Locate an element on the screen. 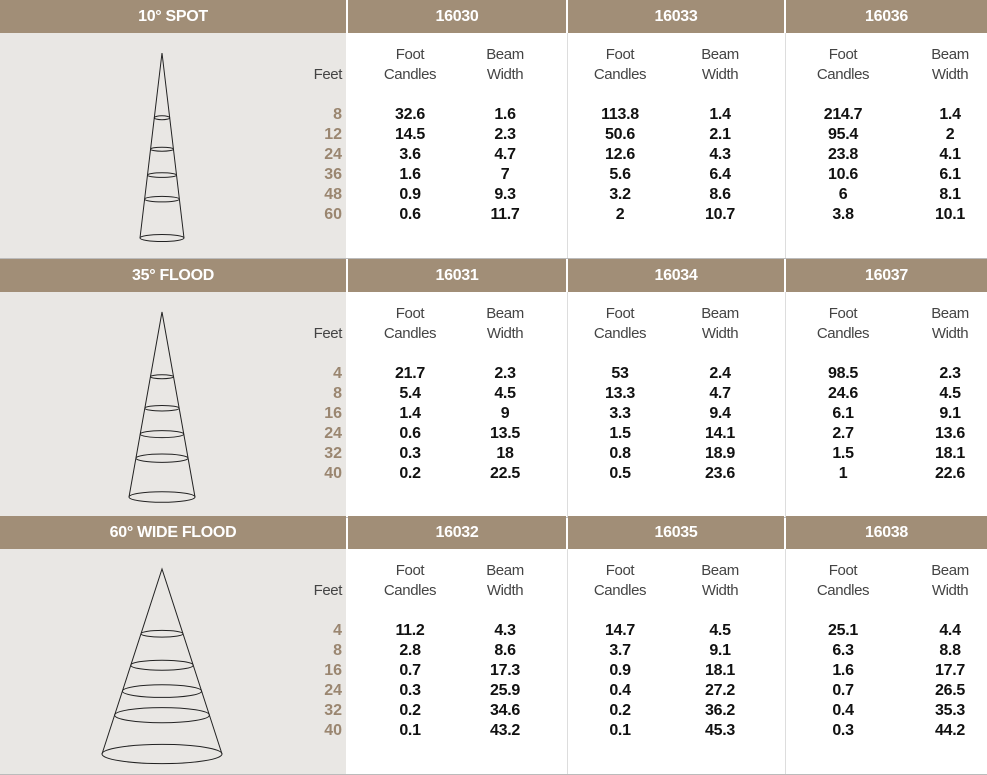 This screenshot has width=987, height=775. section-bottom-line is located at coordinates (493, 258).